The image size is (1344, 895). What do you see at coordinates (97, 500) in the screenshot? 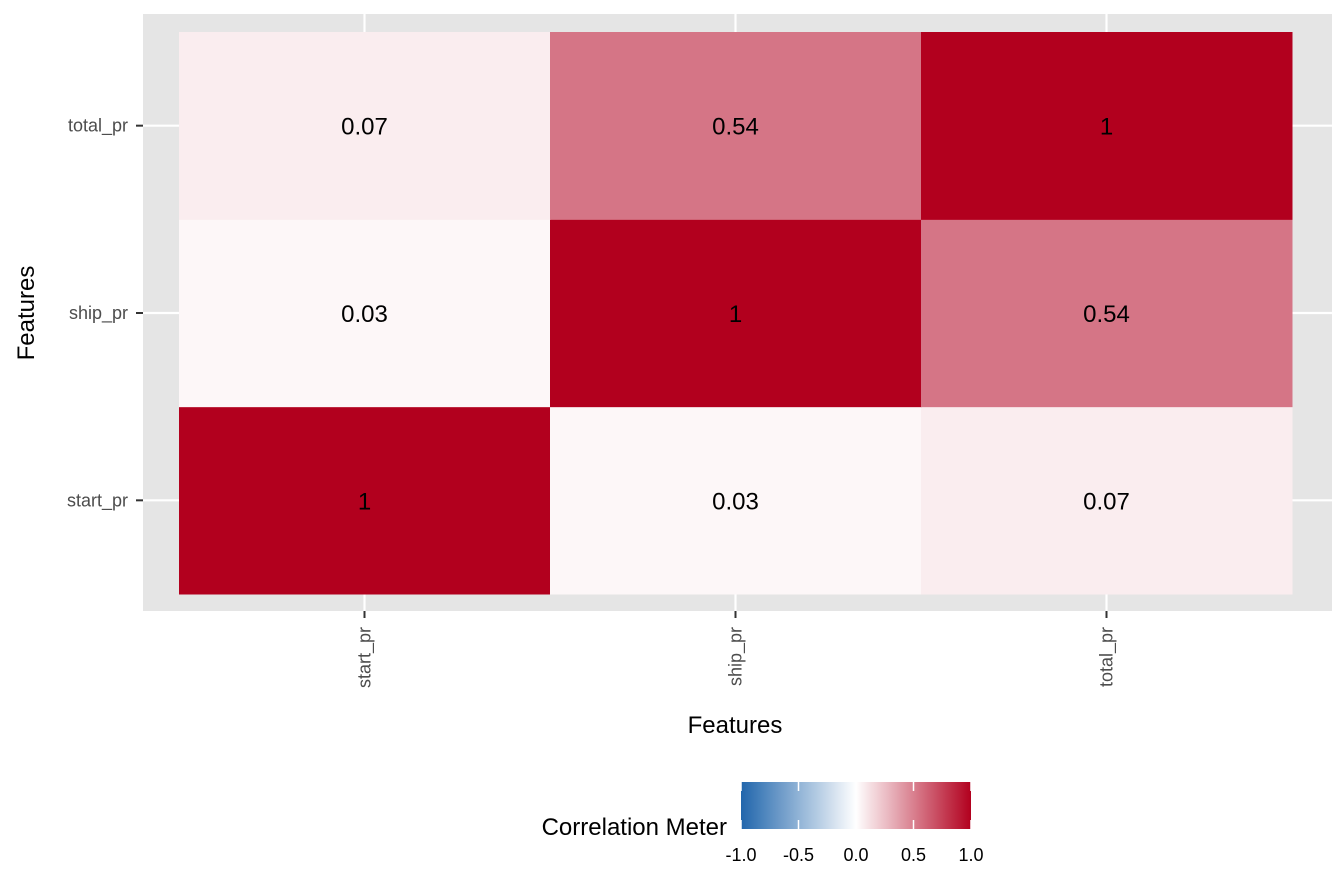
I see `y-tick-label: start_pr` at bounding box center [97, 500].